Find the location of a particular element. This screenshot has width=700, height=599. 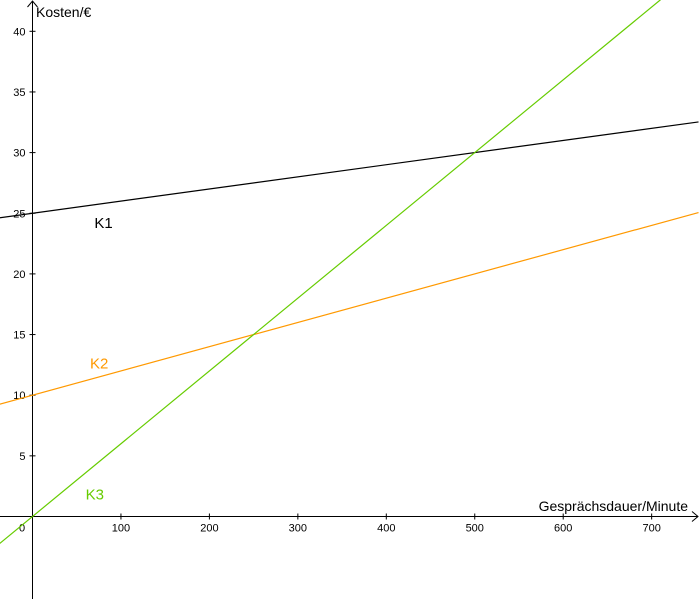

series-label-k3: K3 is located at coordinates (95, 495).